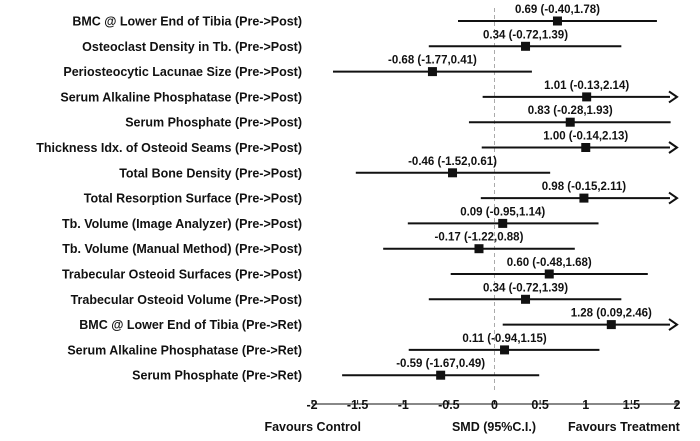 The image size is (700, 441). I want to click on estimate-label: 0.98 (-0.15,2.11), so click(584, 187).